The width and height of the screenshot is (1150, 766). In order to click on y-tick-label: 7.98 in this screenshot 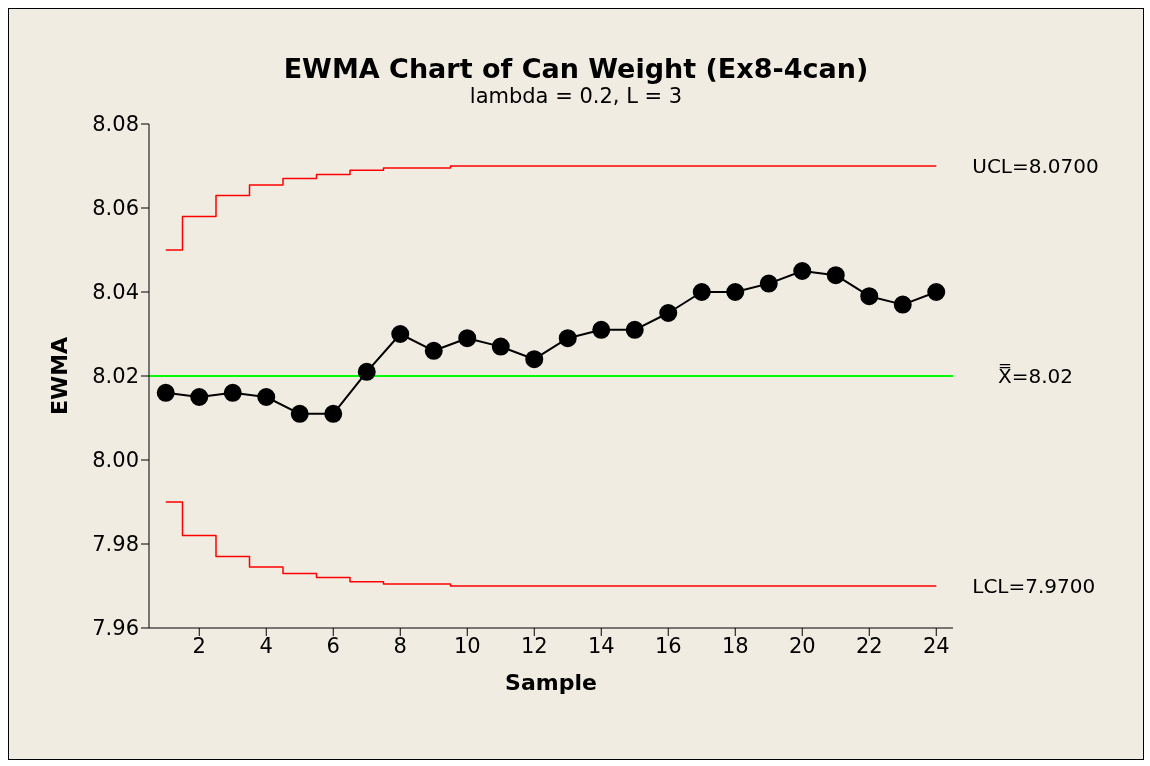, I will do `click(115, 544)`.